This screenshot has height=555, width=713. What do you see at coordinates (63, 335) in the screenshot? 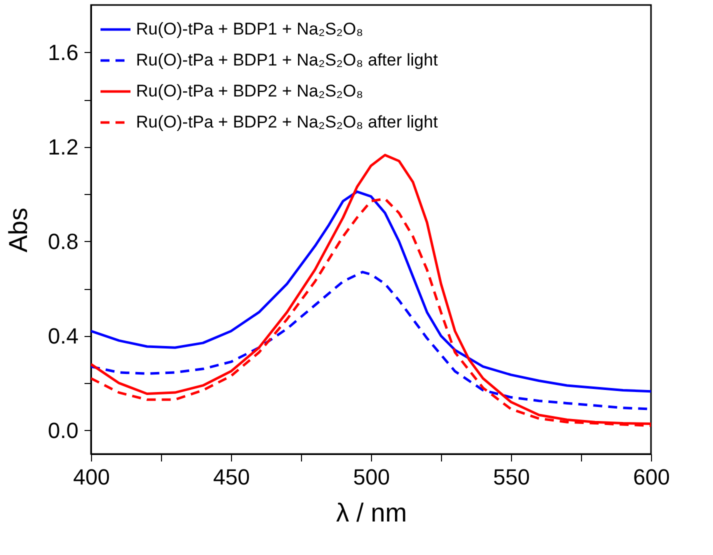
I see `y-tick-label: 0.4` at bounding box center [63, 335].